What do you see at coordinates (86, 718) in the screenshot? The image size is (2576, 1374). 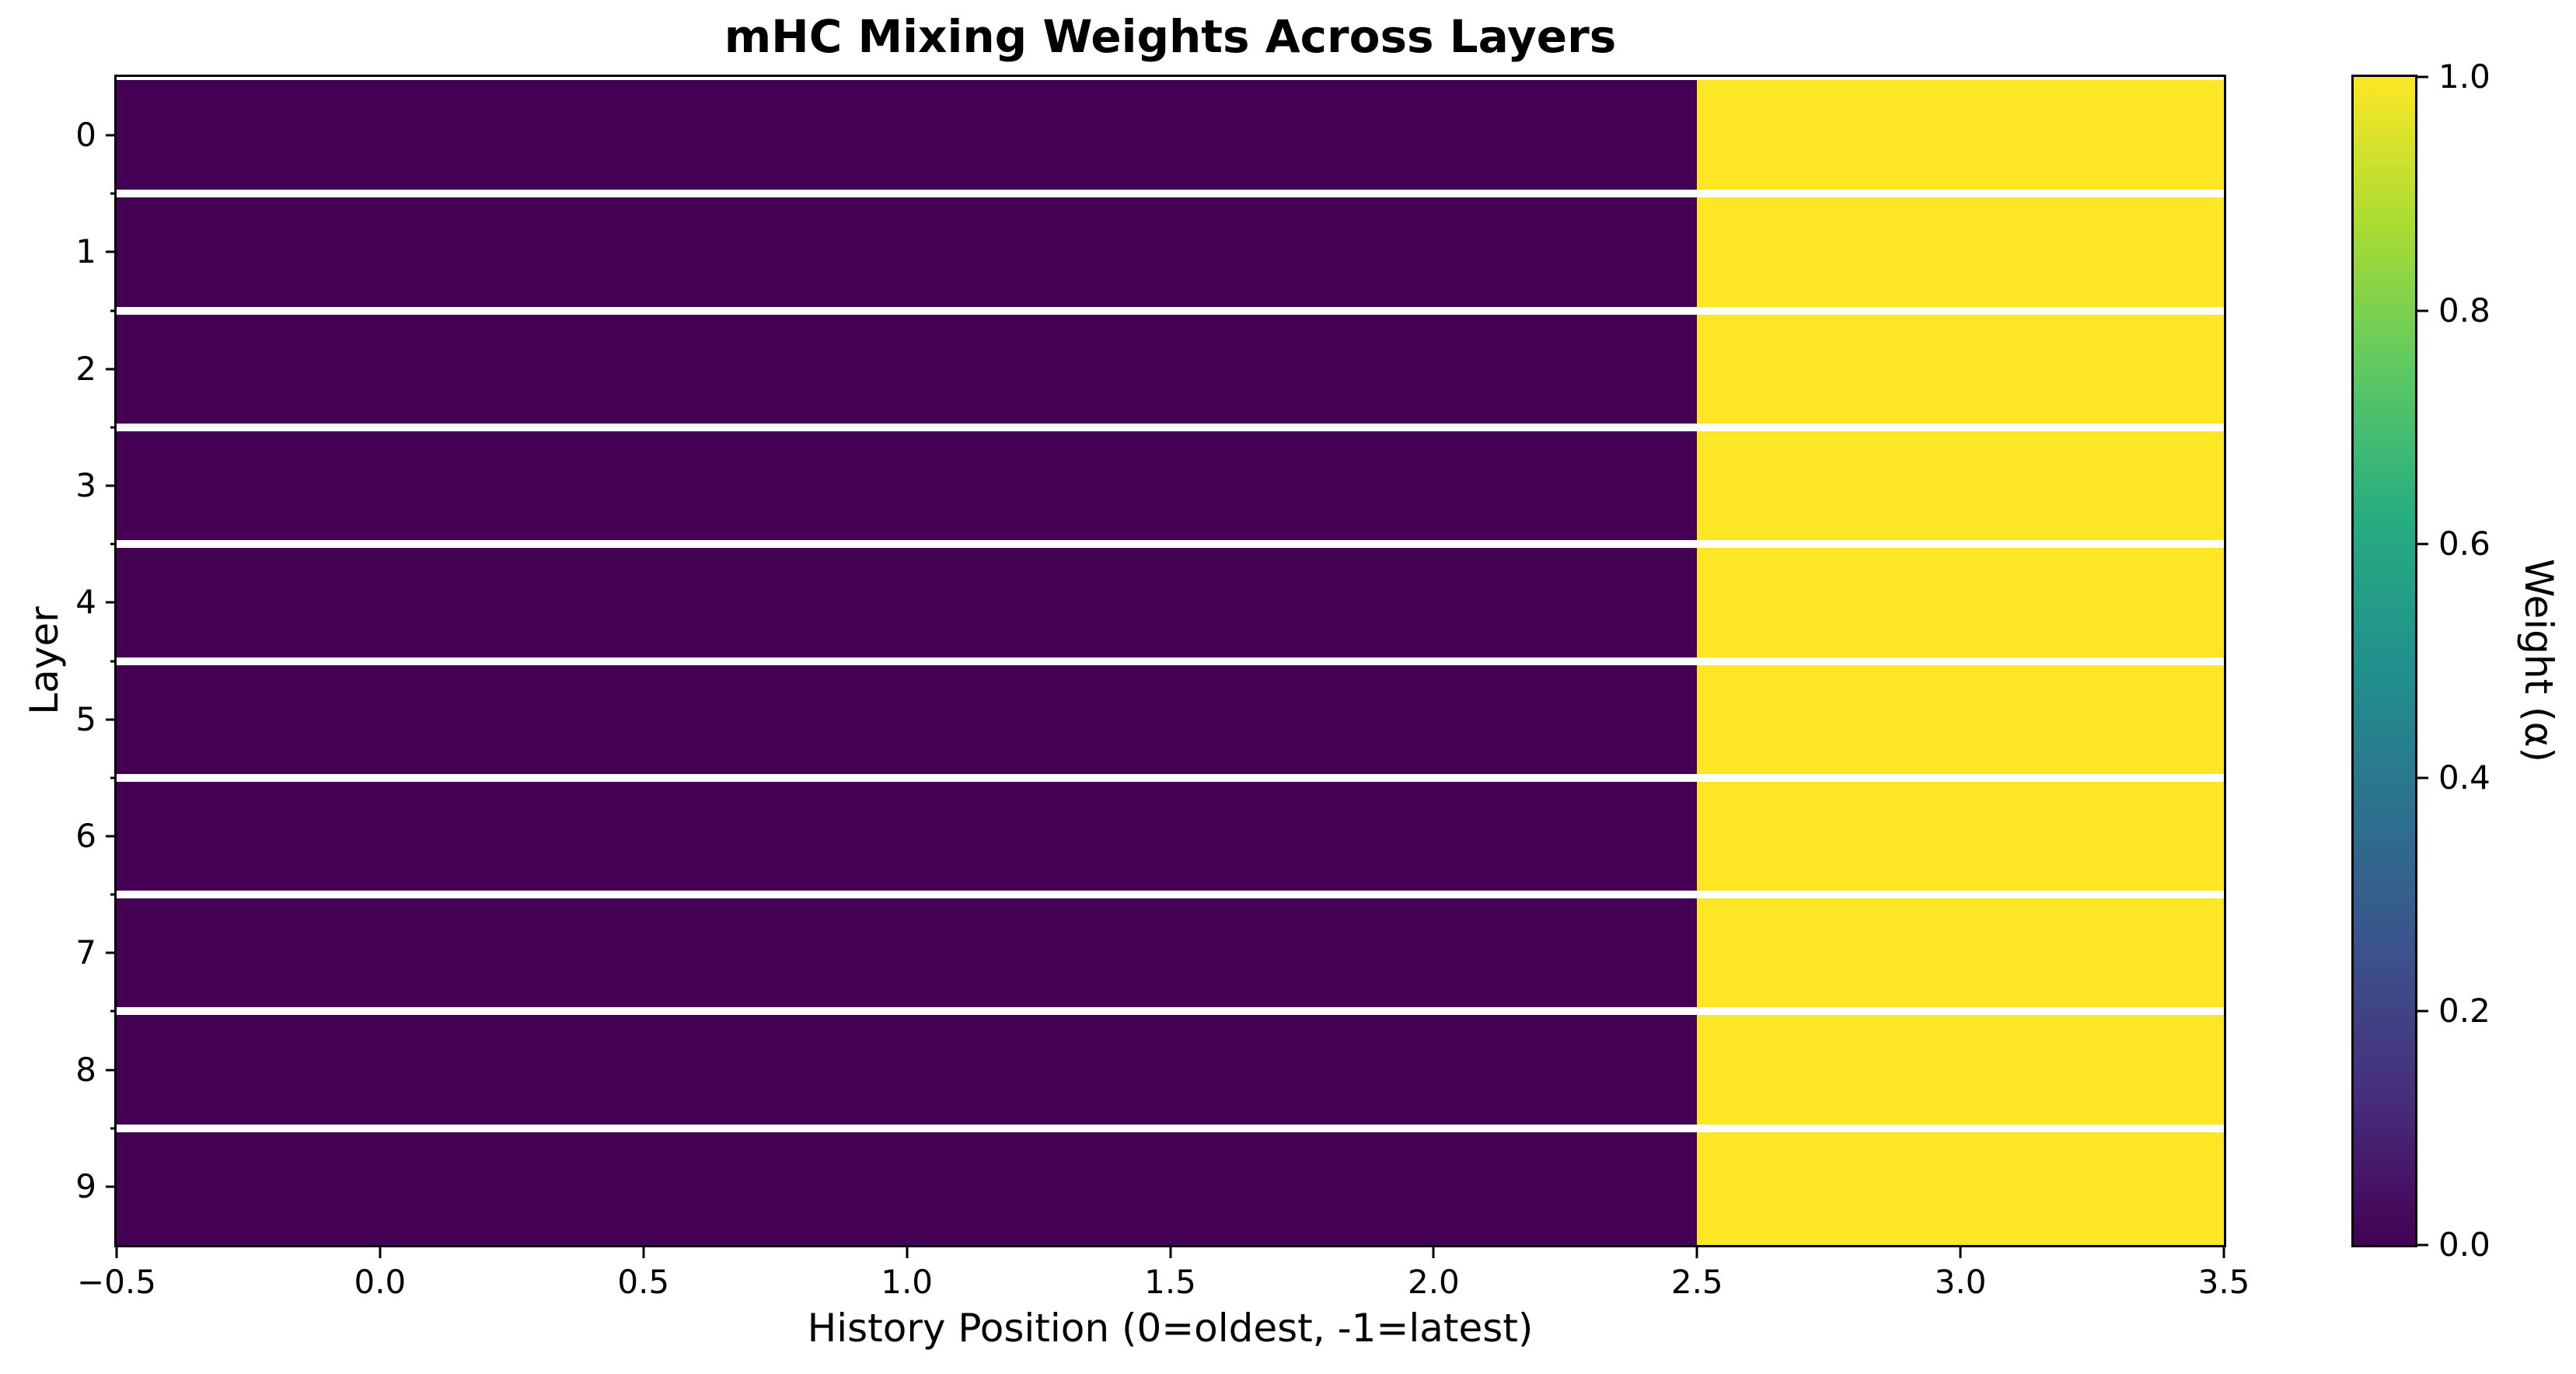 I see `y-axis-tick-label: 5` at bounding box center [86, 718].